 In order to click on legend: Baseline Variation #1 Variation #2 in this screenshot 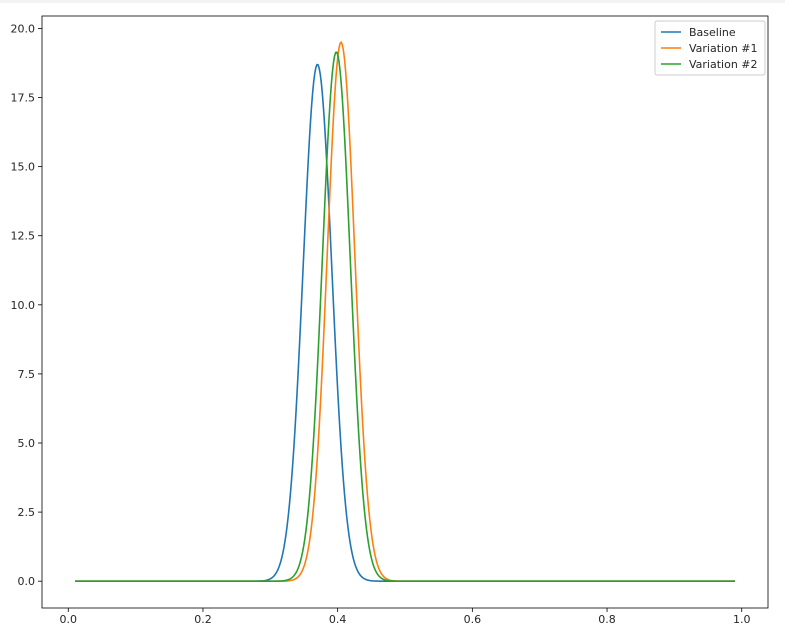, I will do `click(710, 48)`.